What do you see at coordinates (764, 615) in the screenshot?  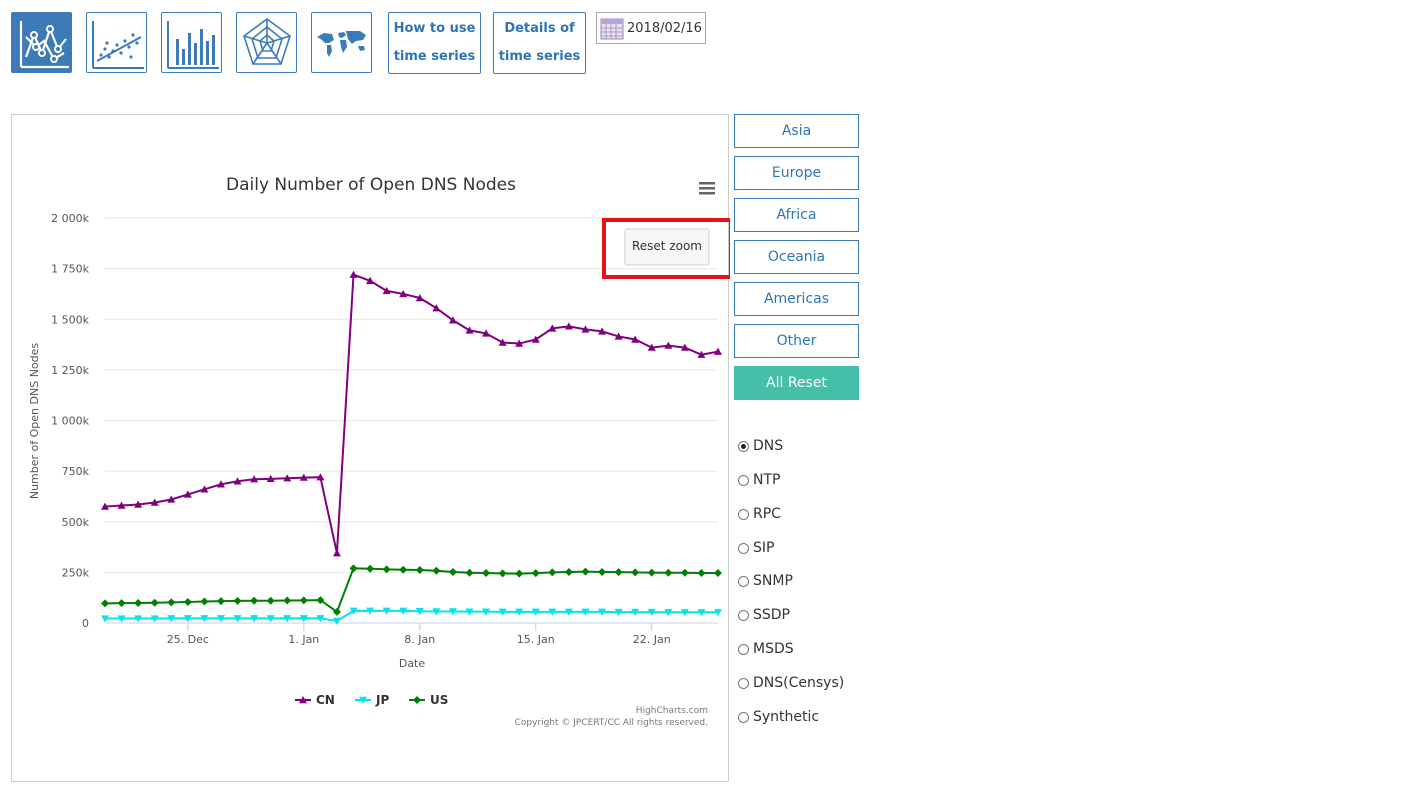 I see `protocol-option-ssdp: SSDP` at bounding box center [764, 615].